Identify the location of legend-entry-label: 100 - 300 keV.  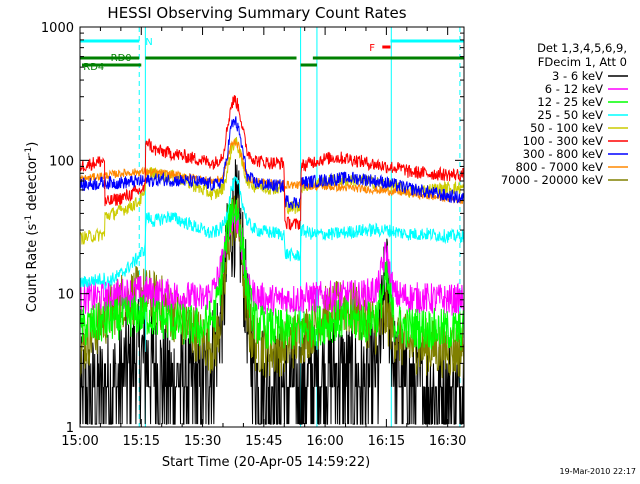
(563, 141).